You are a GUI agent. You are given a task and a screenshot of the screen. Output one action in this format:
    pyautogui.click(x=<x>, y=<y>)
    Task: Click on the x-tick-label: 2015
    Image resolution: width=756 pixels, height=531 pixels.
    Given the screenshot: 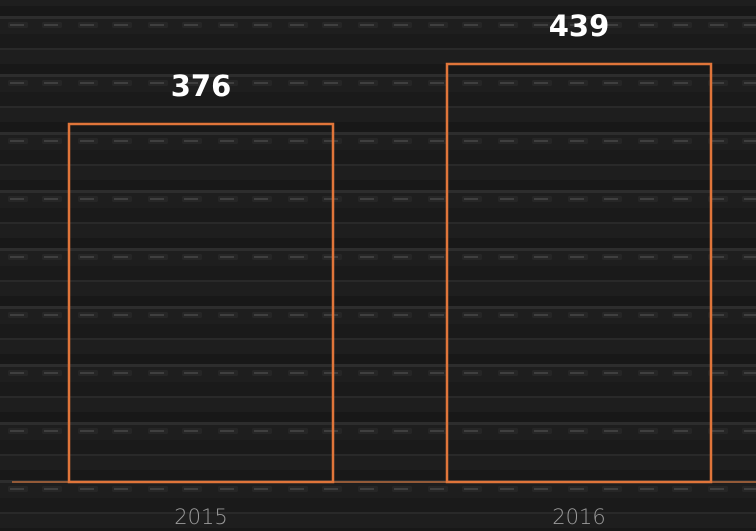 What is the action you would take?
    pyautogui.click(x=200, y=517)
    